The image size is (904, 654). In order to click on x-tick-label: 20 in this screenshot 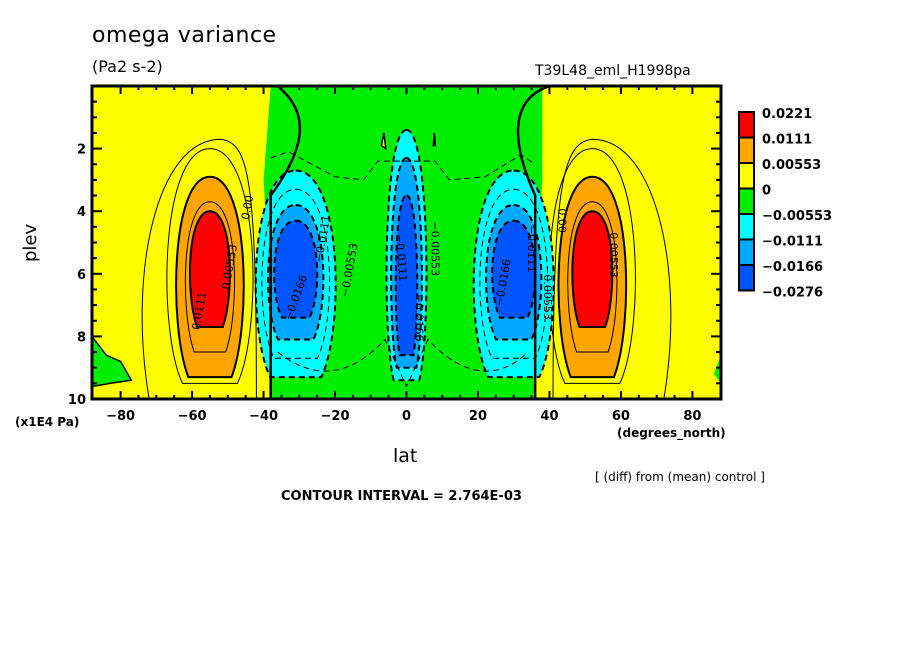, I will do `click(478, 416)`.